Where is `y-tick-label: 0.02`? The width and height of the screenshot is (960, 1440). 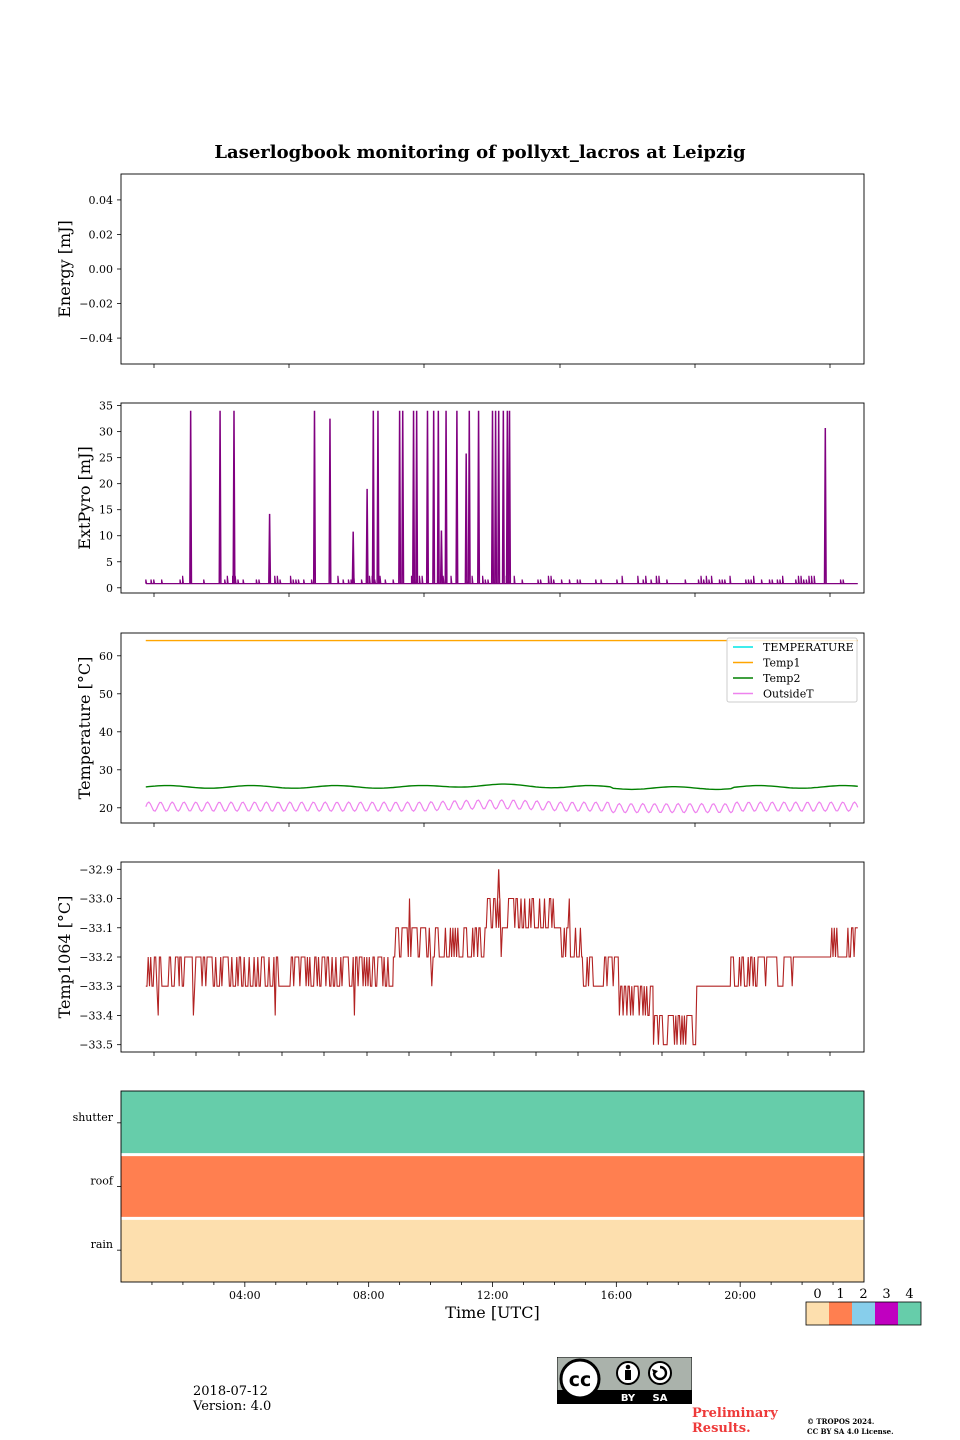 y-tick-label: 0.02 is located at coordinates (101, 234).